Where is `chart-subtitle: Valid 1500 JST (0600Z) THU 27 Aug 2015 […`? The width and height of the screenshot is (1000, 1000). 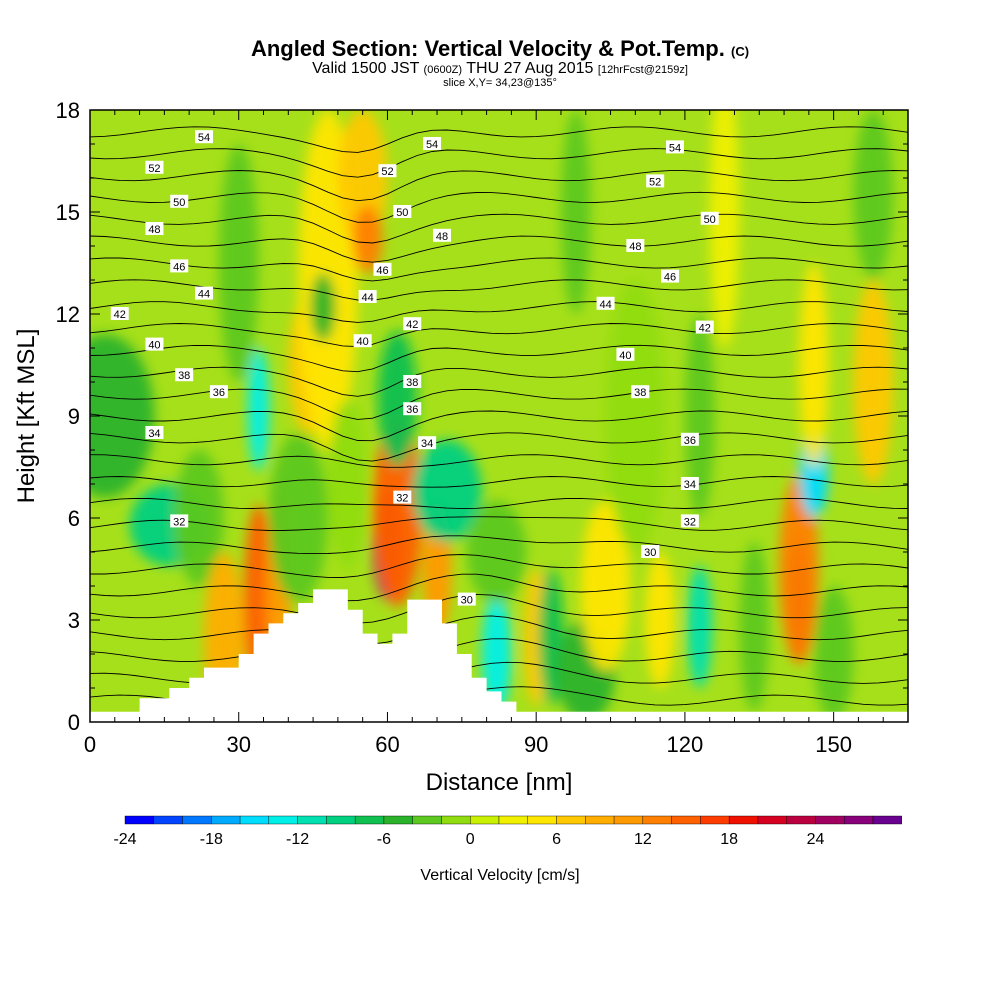 chart-subtitle: Valid 1500 JST (0600Z) THU 27 Aug 2015 [… is located at coordinates (500, 68).